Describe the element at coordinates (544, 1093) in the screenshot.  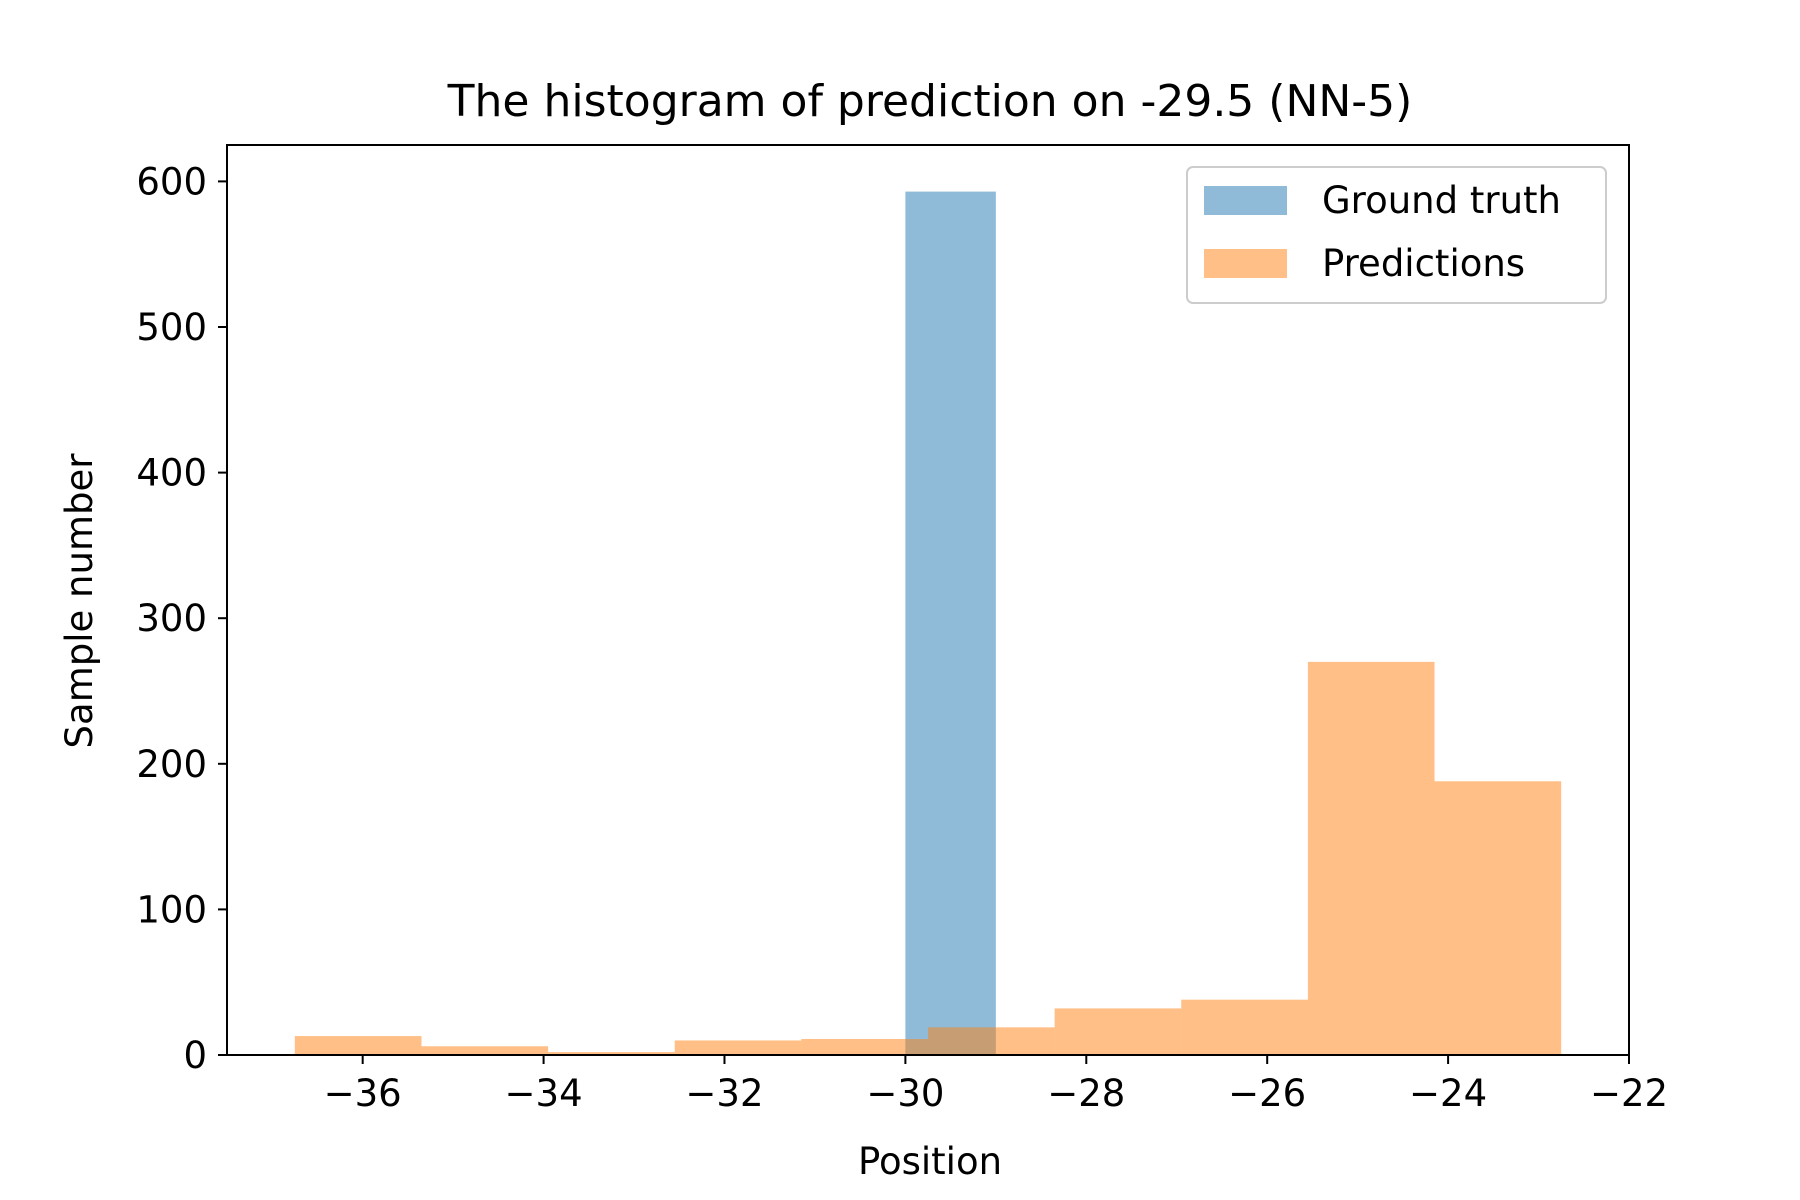
I see `x-tick-label: −34` at that location.